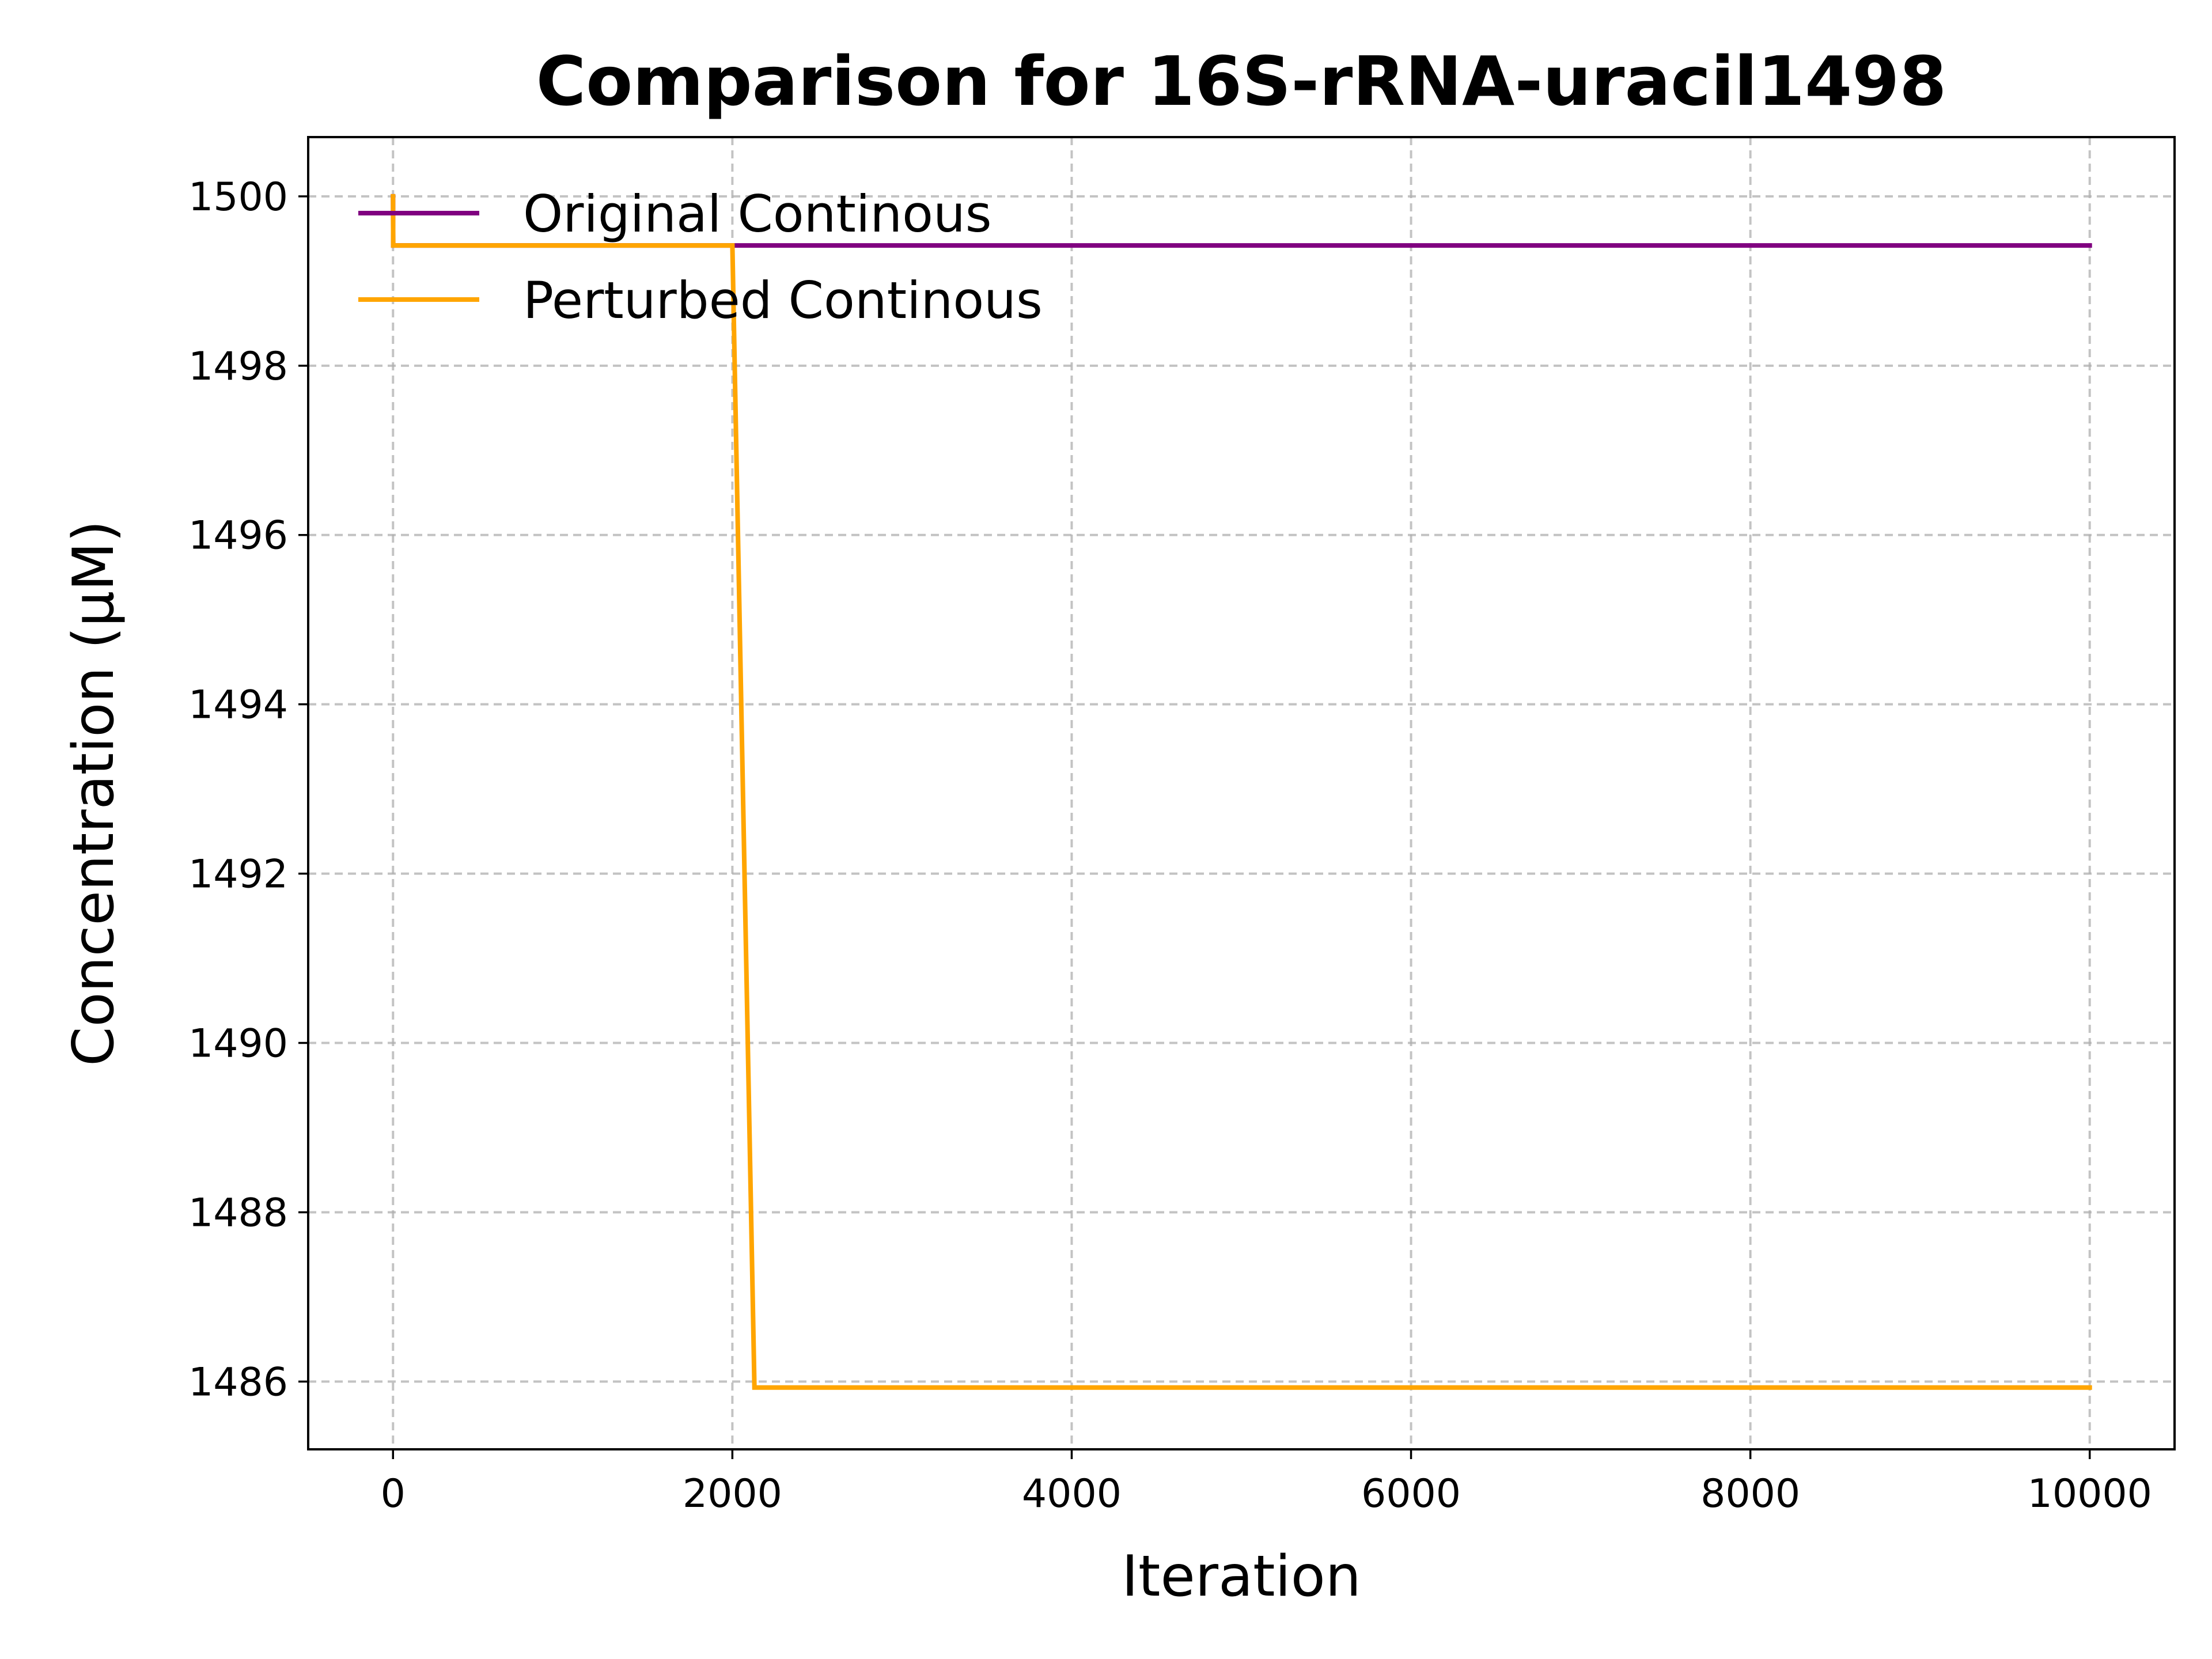  Describe the element at coordinates (238, 1213) in the screenshot. I see `y-tick-label: 1488` at that location.